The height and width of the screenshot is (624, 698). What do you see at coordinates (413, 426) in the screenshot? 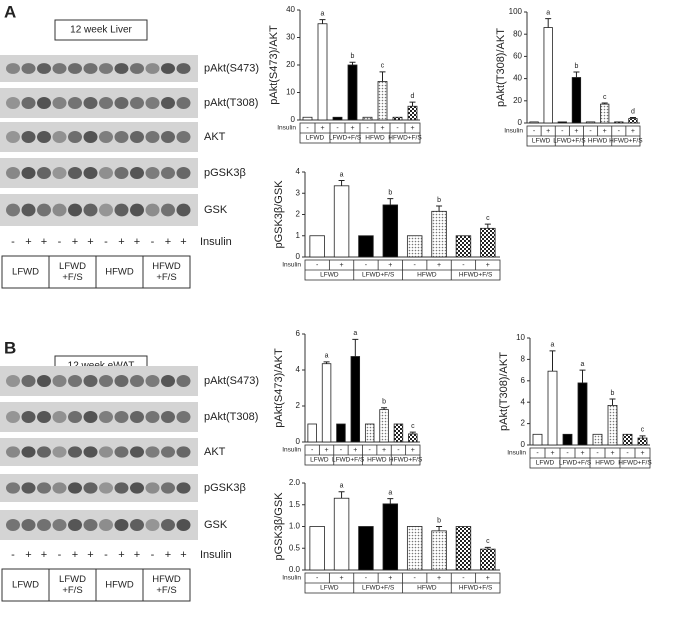
I see `significance-letter: c` at bounding box center [413, 426].